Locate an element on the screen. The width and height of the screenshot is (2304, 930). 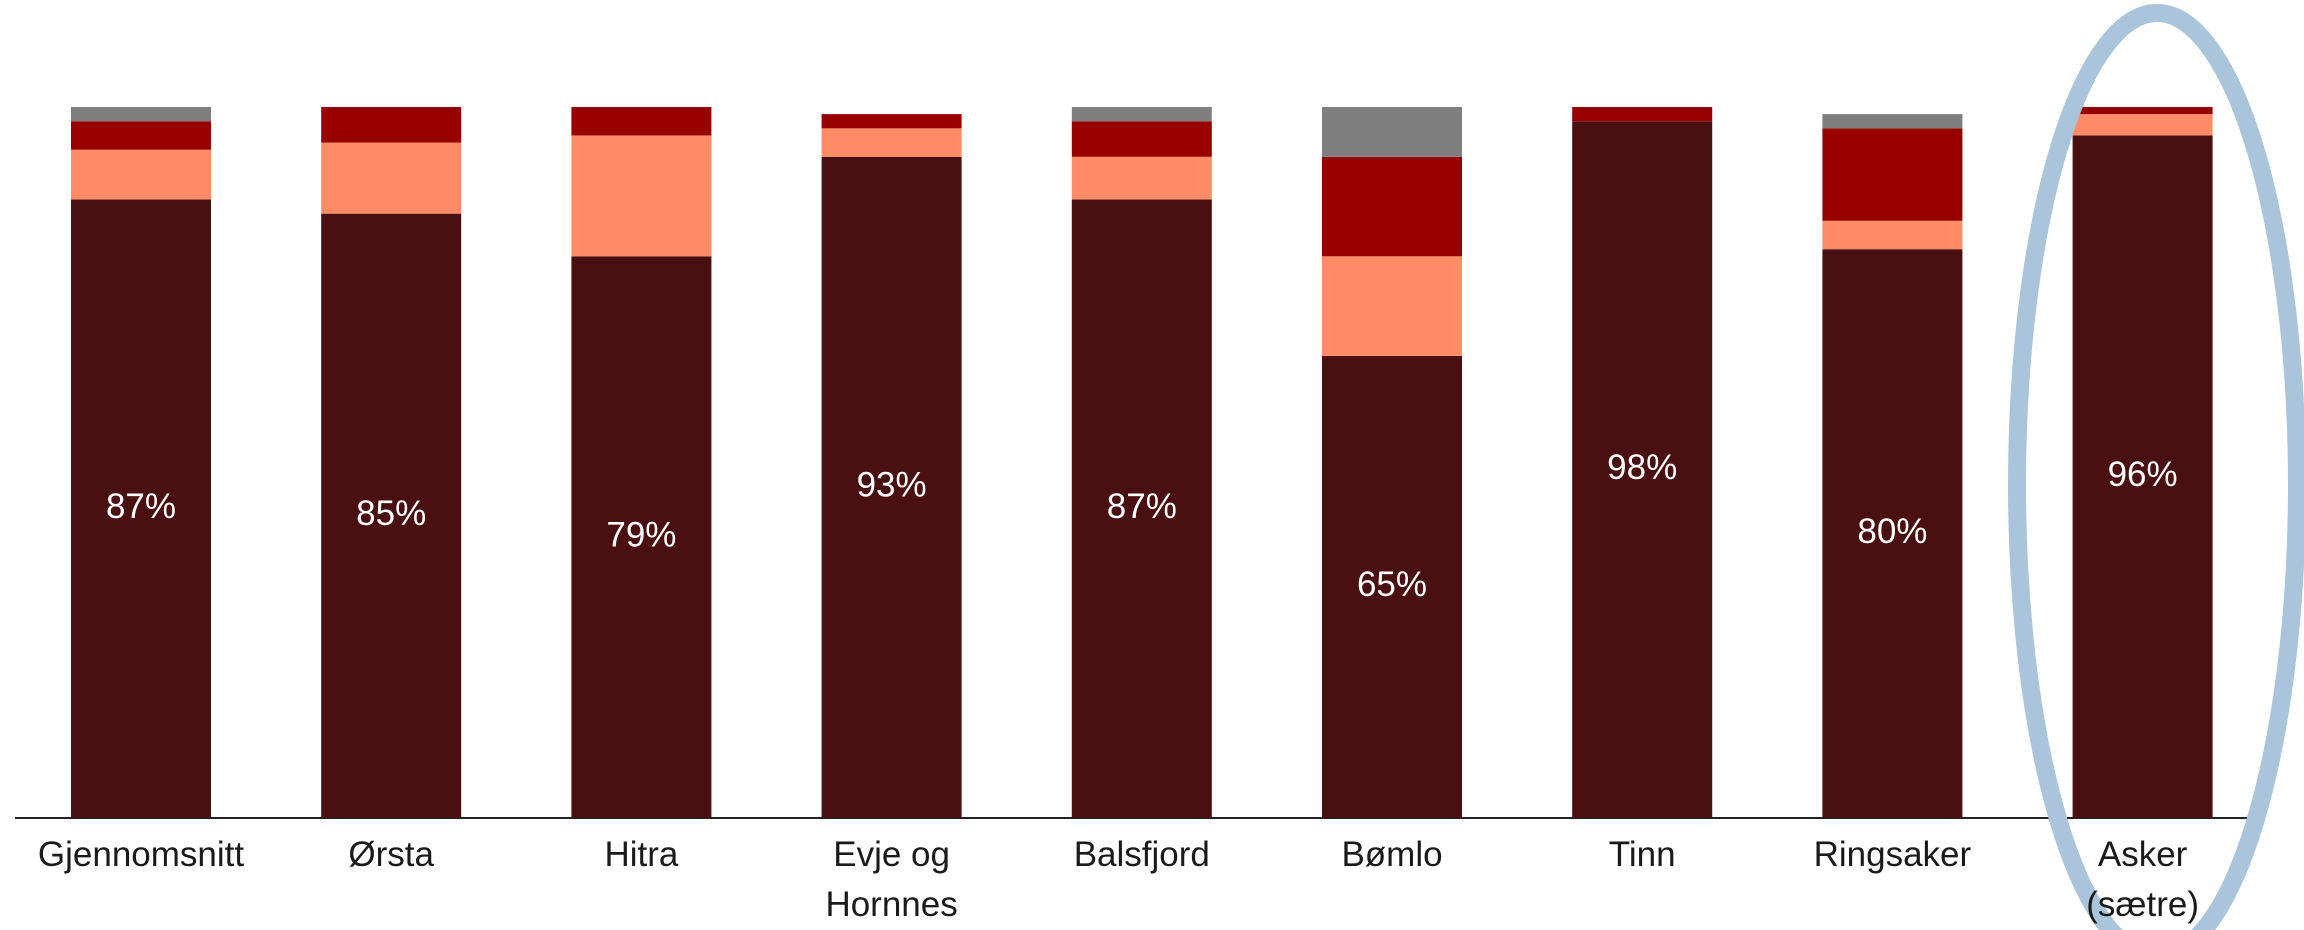
x-tick-label: Bømlo is located at coordinates (1392, 854).